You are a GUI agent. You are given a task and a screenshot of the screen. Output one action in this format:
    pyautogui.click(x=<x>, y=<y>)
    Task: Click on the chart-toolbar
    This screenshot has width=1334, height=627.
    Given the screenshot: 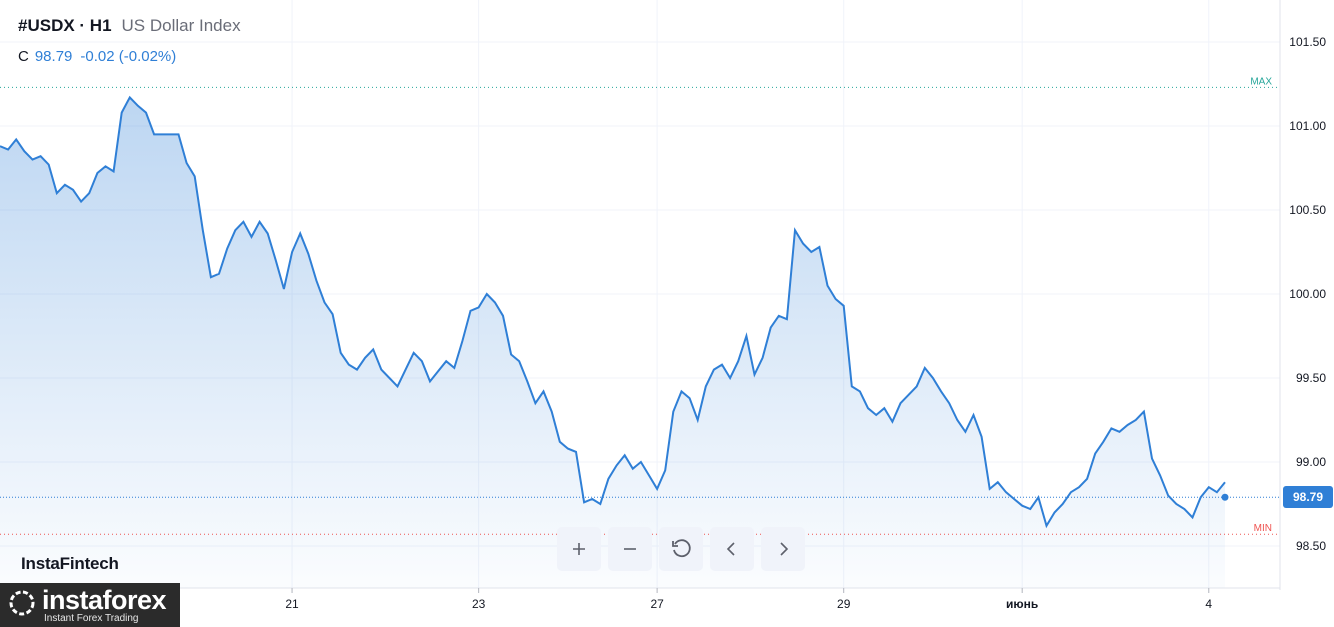 What is the action you would take?
    pyautogui.click(x=681, y=549)
    